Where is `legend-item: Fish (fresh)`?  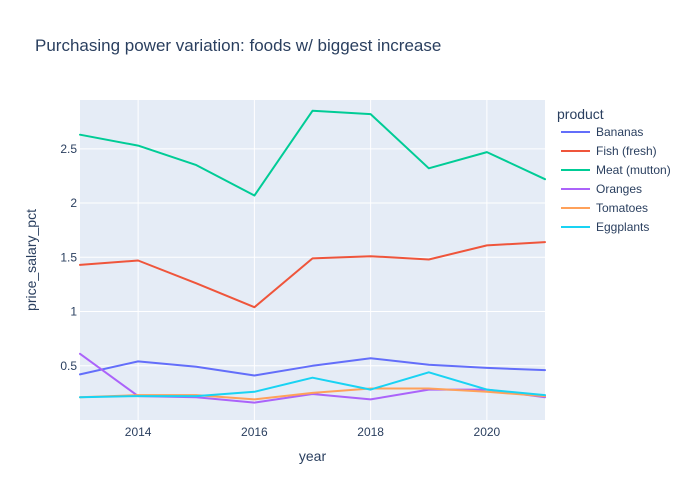
legend-item: Fish (fresh) is located at coordinates (609, 151).